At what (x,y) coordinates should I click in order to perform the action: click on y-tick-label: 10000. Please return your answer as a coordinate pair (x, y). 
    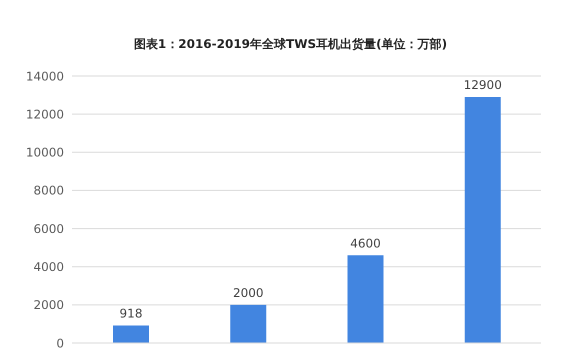
    Looking at the image, I should click on (45, 153).